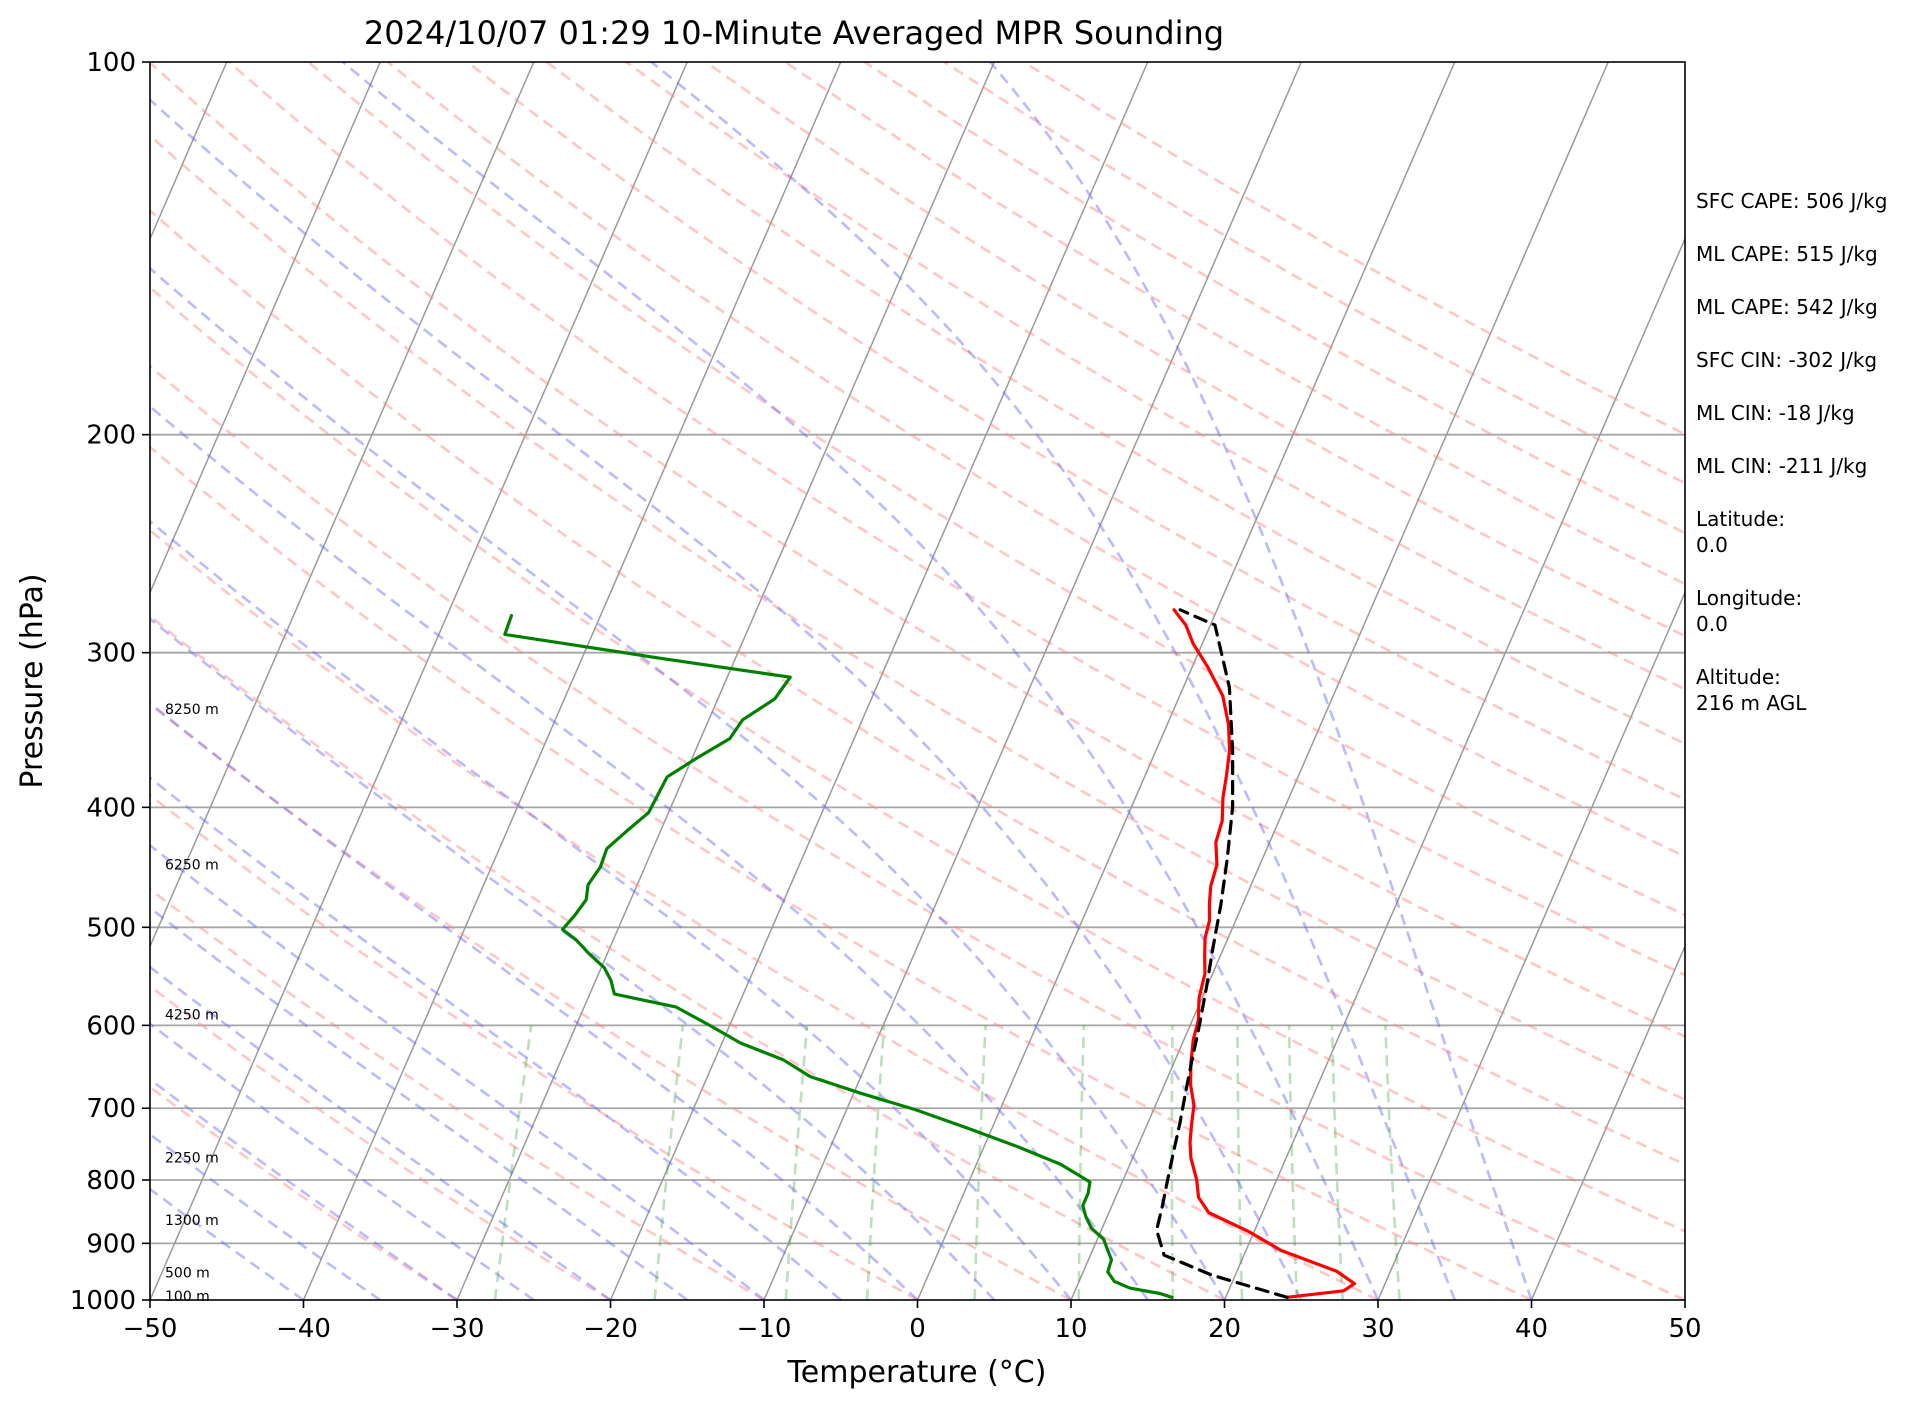 The height and width of the screenshot is (1406, 1921). I want to click on ml-cin-text-2: ML CIN: -211 J/kg, so click(1782, 466).